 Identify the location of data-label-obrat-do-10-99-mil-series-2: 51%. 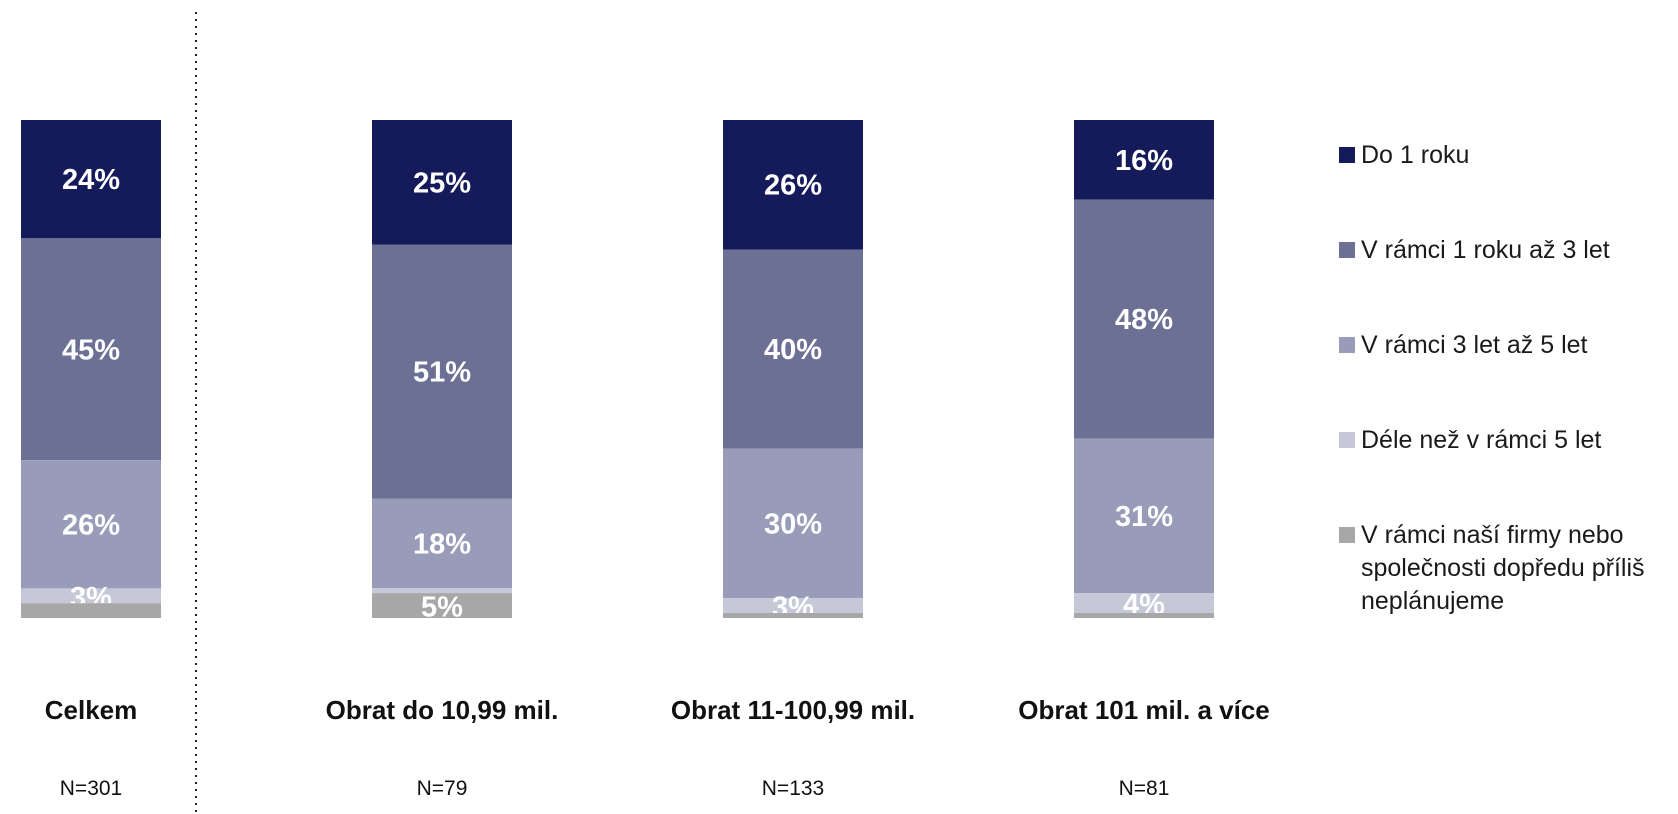
(442, 372).